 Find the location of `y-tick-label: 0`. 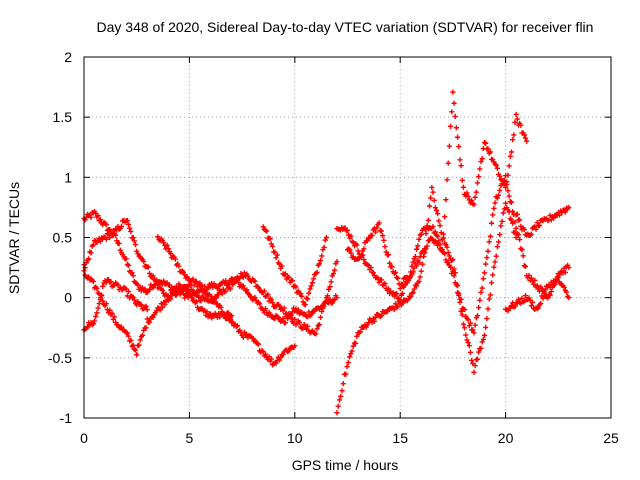

y-tick-label: 0 is located at coordinates (68, 298).